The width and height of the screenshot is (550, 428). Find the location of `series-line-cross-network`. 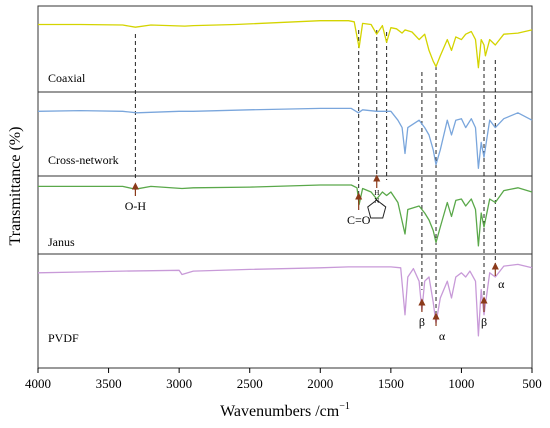

series-line-cross-network is located at coordinates (285, 138).